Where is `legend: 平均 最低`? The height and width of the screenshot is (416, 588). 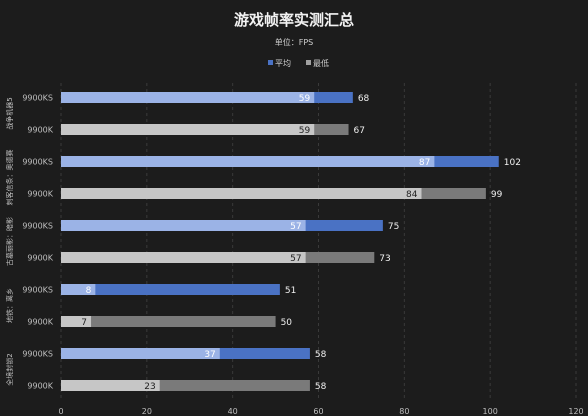
legend: 平均 最低 is located at coordinates (298, 63).